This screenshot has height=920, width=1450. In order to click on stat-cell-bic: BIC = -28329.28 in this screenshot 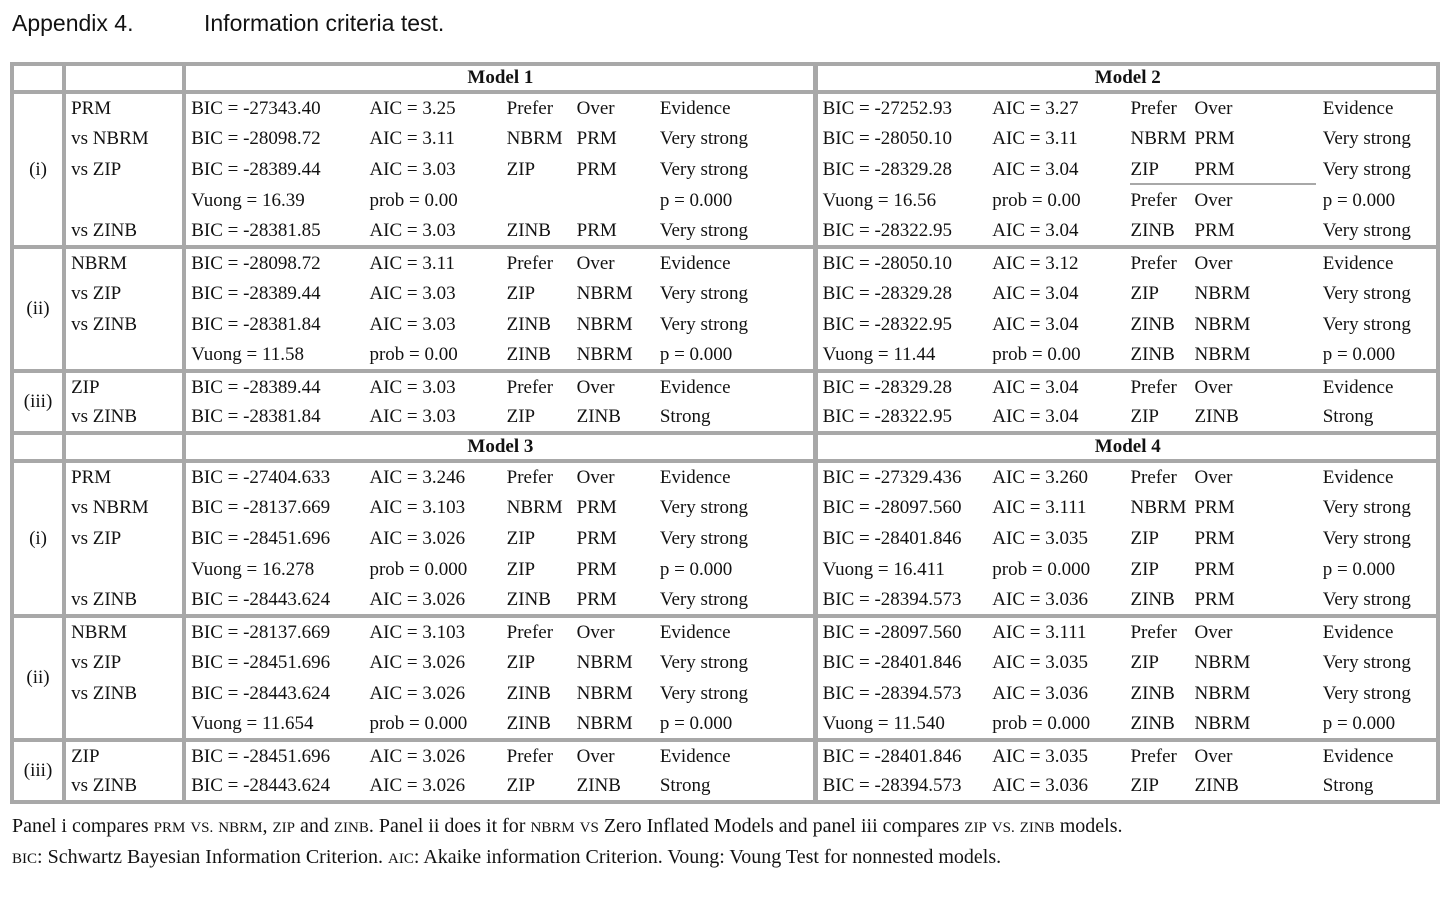, I will do `click(887, 293)`.